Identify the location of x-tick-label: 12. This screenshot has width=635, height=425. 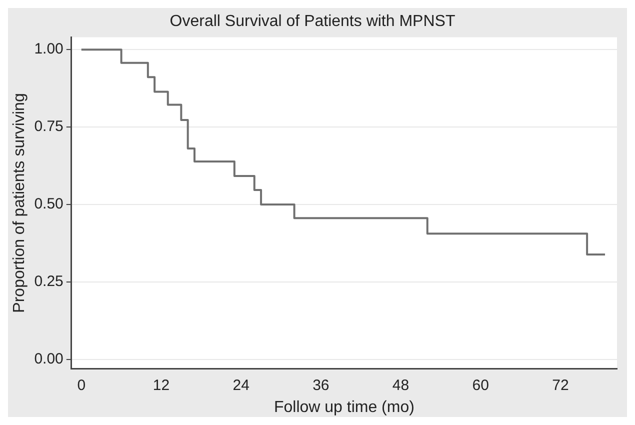
(161, 385).